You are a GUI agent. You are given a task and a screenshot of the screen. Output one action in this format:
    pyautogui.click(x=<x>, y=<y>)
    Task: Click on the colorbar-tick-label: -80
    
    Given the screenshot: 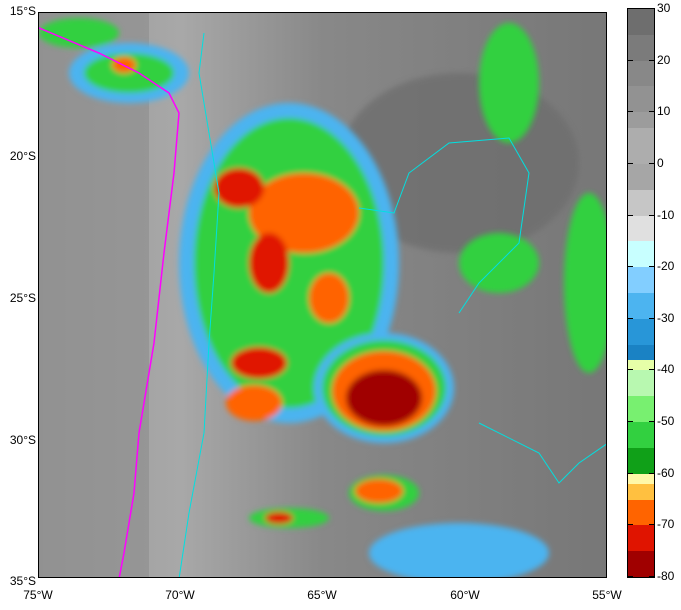 What is the action you would take?
    pyautogui.click(x=666, y=576)
    